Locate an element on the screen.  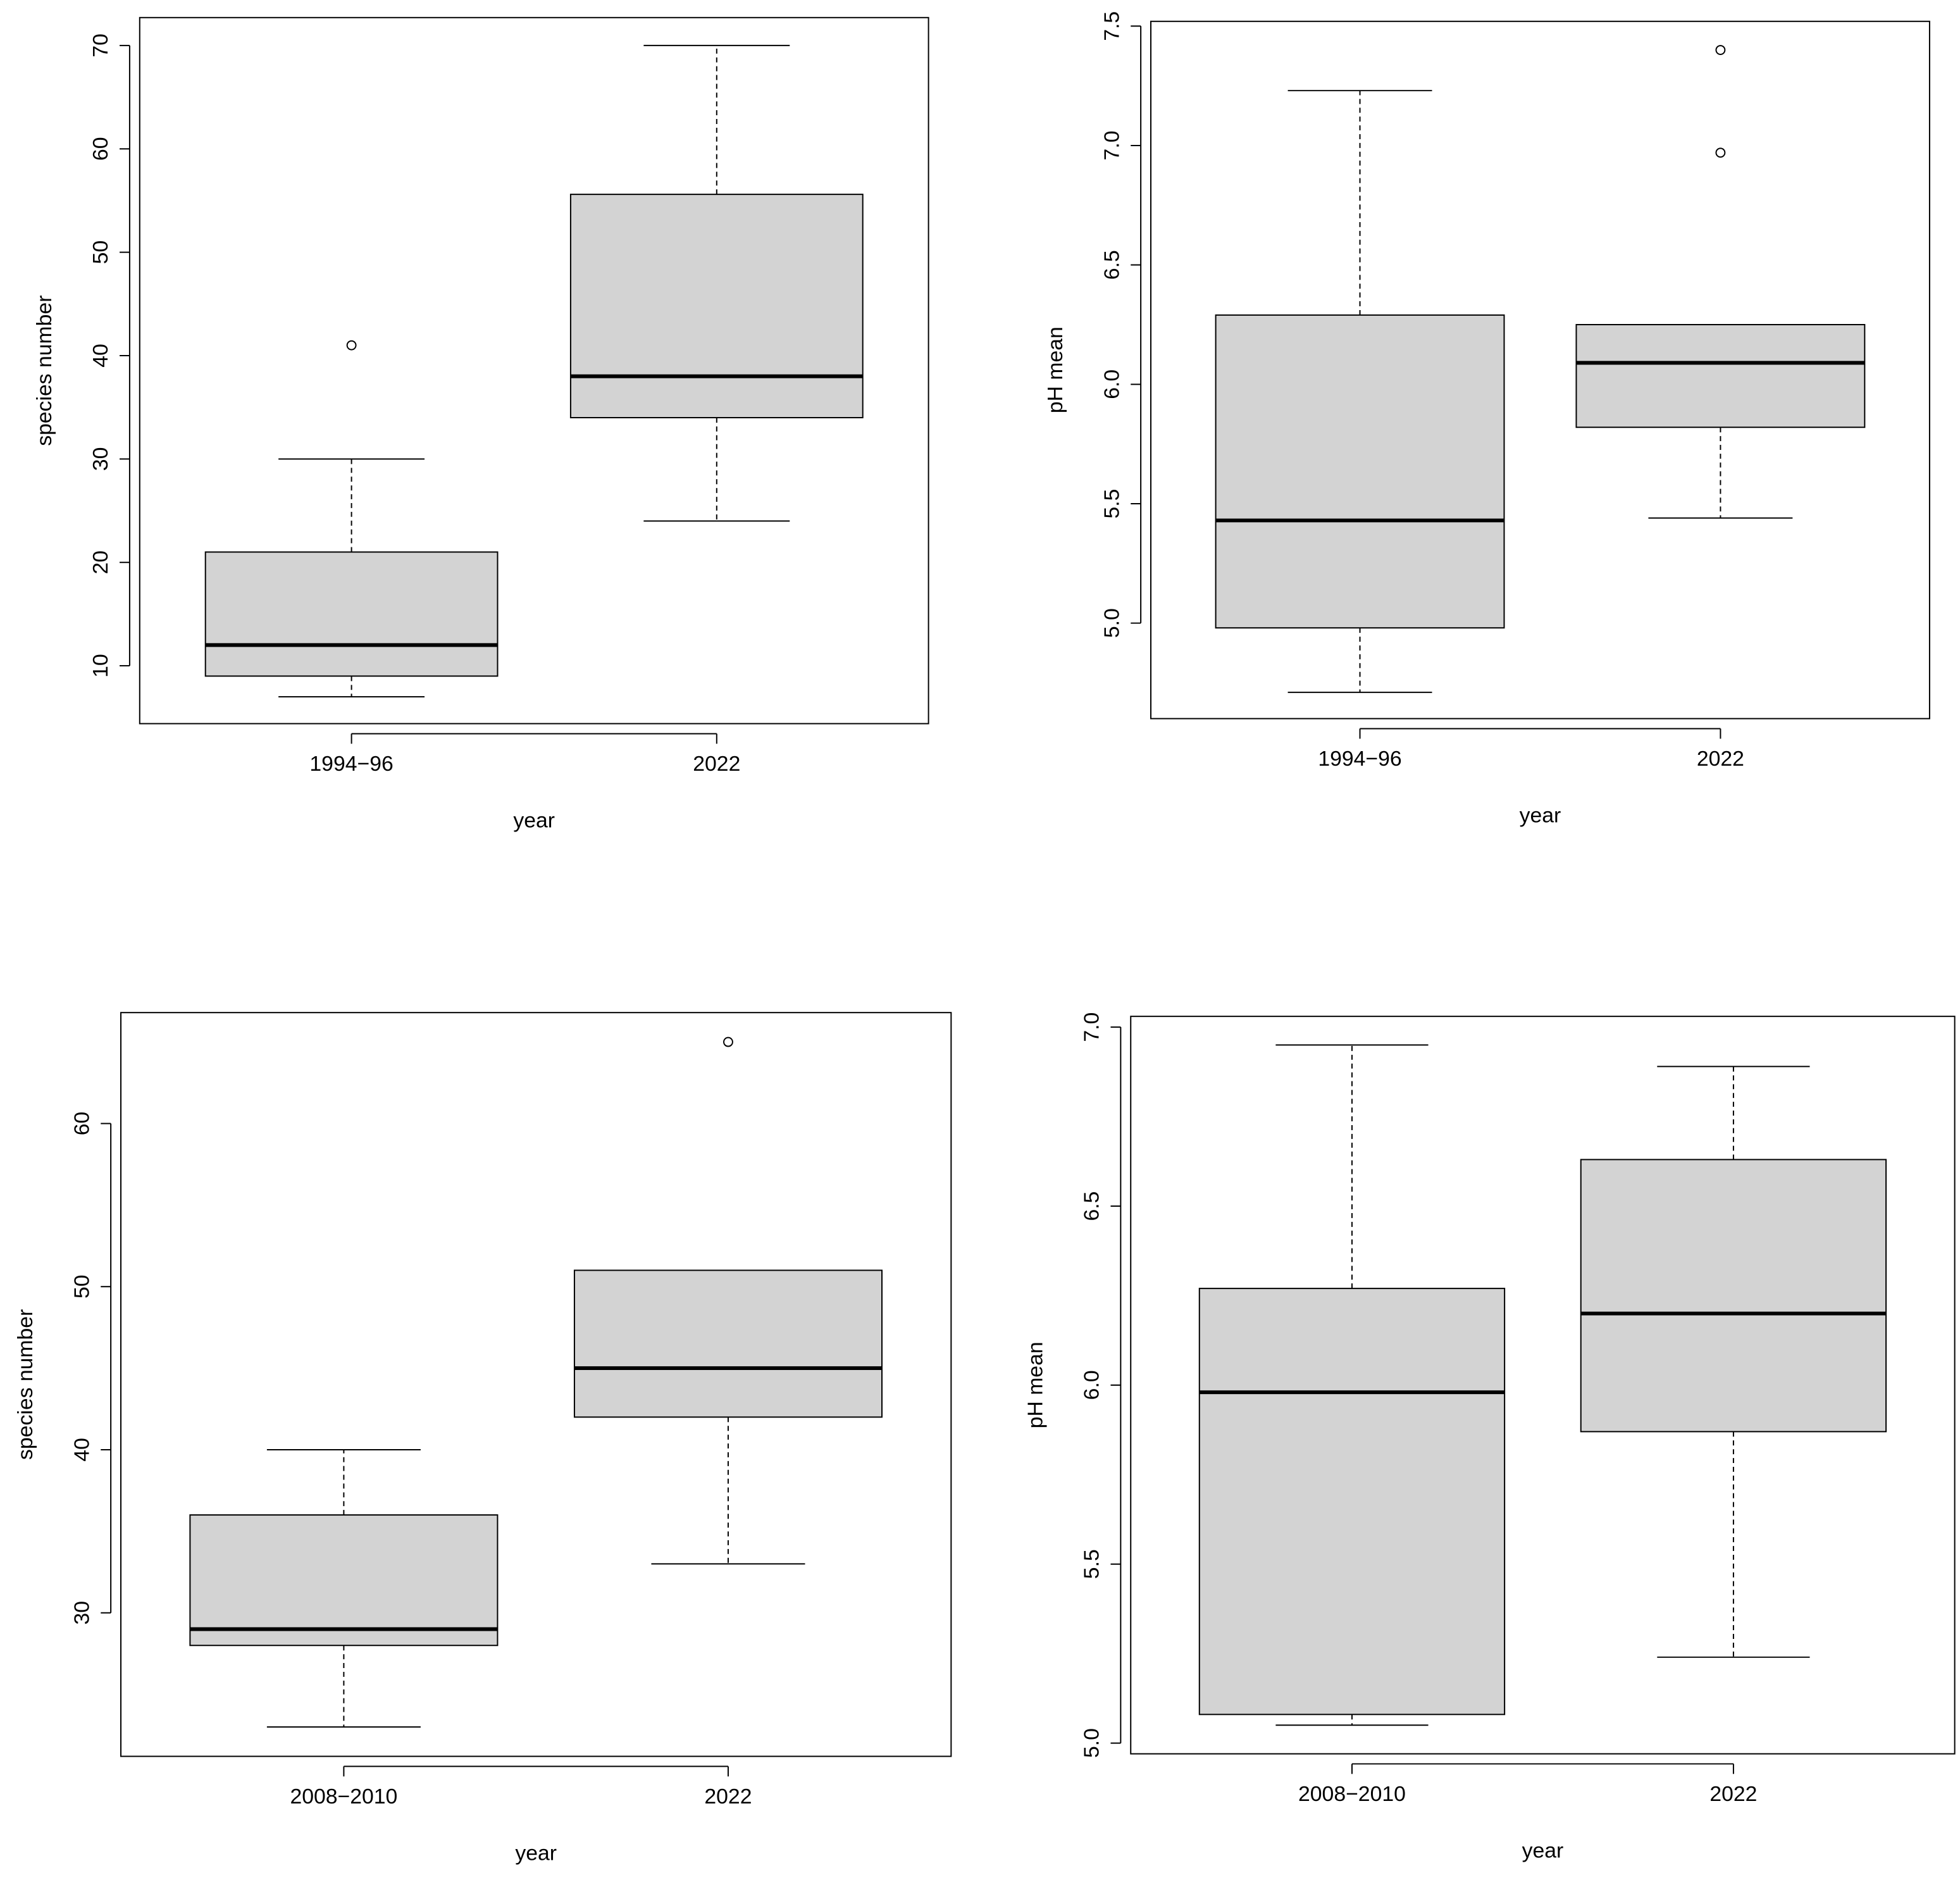
y-tick-label: 10 is located at coordinates (101, 666).